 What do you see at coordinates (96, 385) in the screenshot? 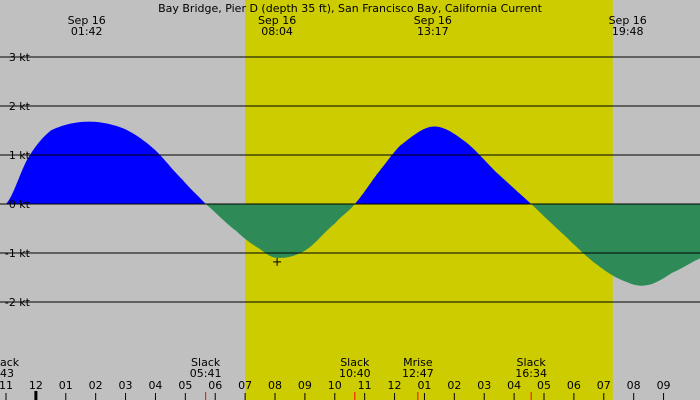
I see `x-tick-label-3: 02` at bounding box center [96, 385].